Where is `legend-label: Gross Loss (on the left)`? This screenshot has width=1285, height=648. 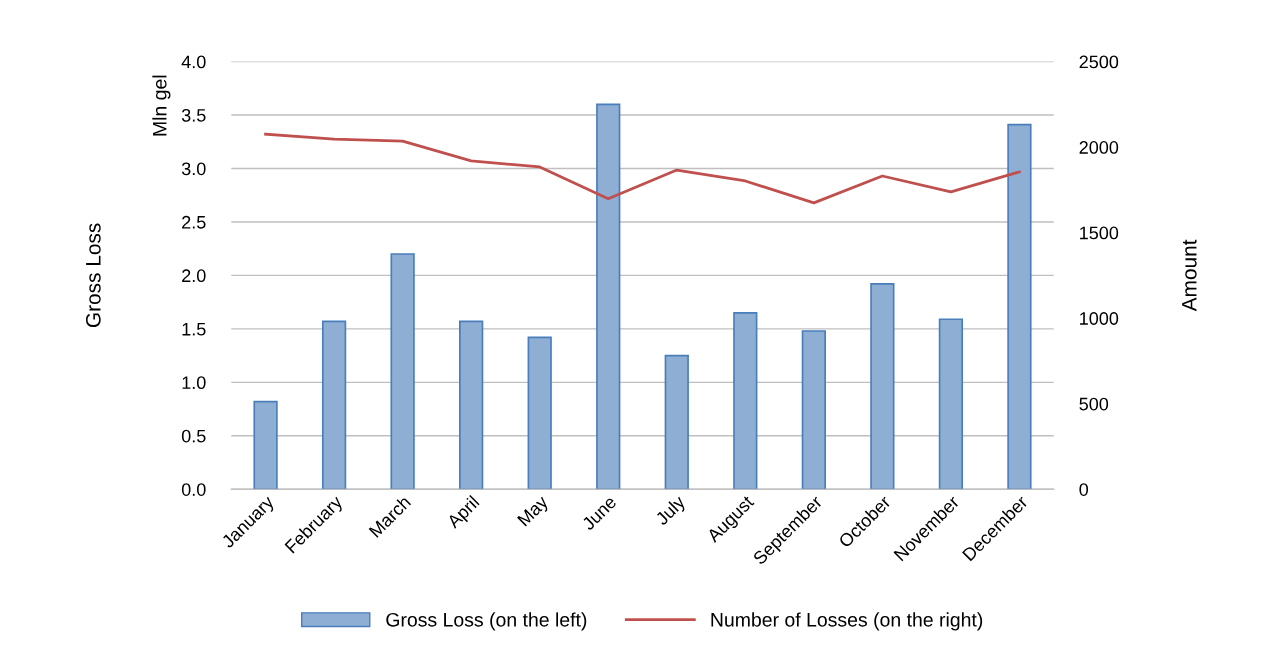 legend-label: Gross Loss (on the left) is located at coordinates (486, 621).